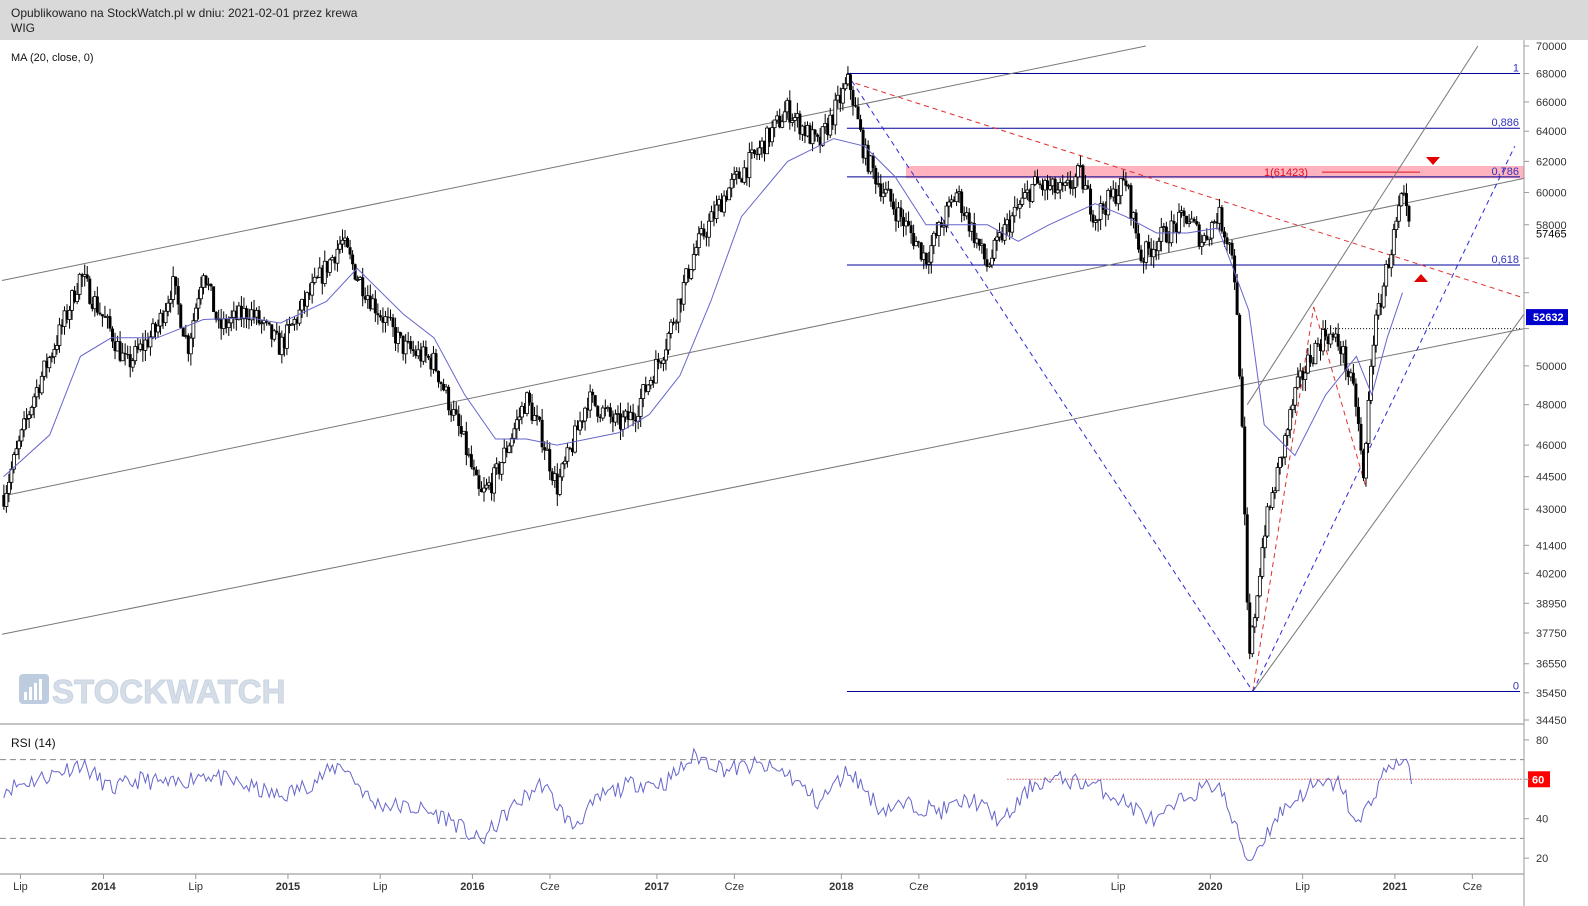 This screenshot has width=1588, height=906. What do you see at coordinates (1539, 779) in the screenshot?
I see `rsi-level-badge` at bounding box center [1539, 779].